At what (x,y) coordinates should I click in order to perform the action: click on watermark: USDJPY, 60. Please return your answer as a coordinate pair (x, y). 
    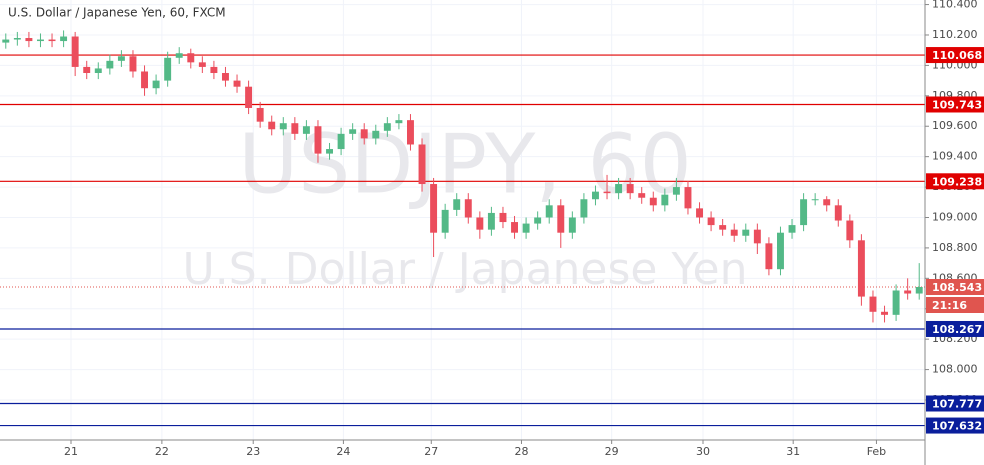
    Looking at the image, I should click on (465, 164).